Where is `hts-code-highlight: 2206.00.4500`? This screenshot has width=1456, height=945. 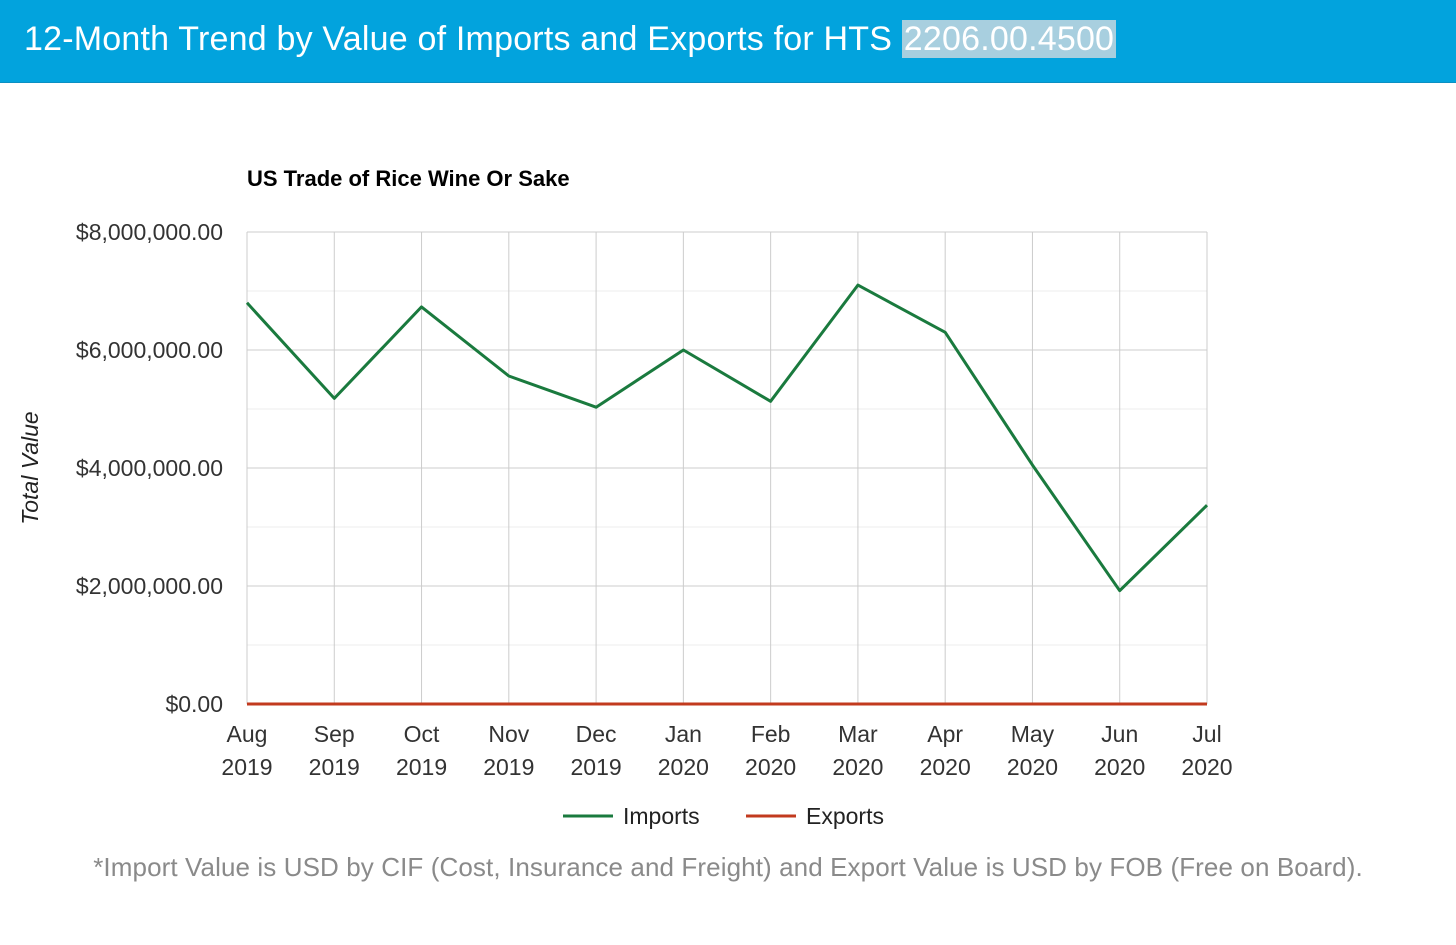
hts-code-highlight: 2206.00.4500 is located at coordinates (1009, 39).